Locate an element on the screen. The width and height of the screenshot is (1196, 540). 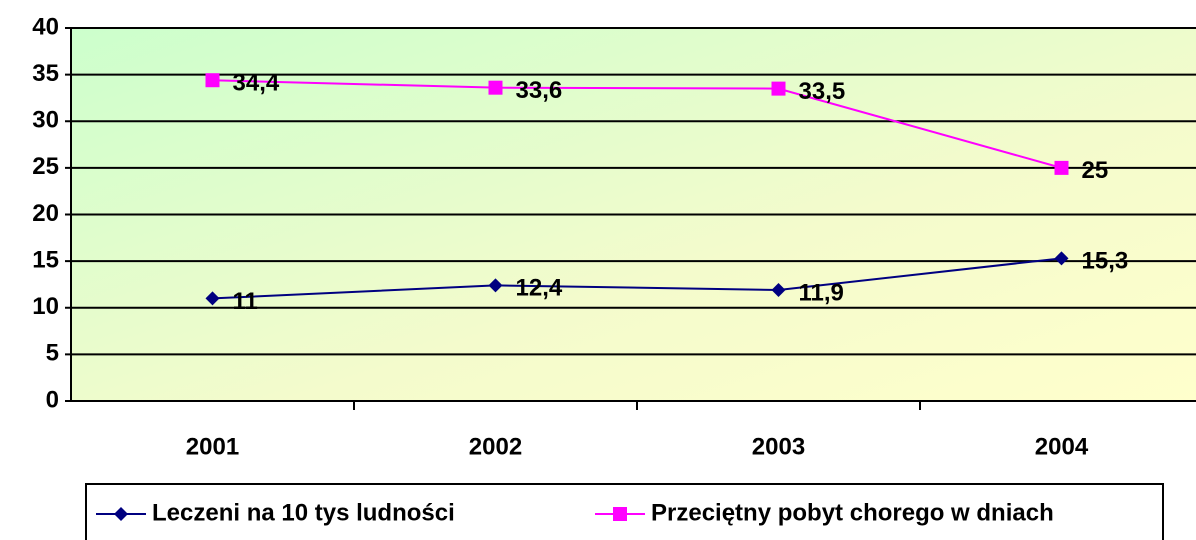
data-label: 25 is located at coordinates (1095, 170).